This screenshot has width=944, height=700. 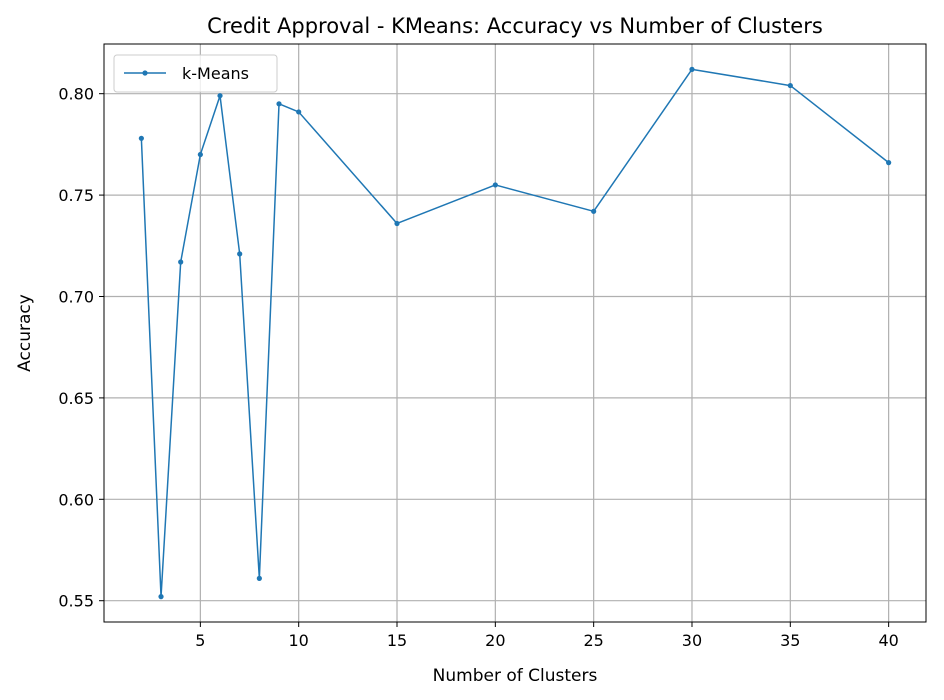 I want to click on legend: k-Means, so click(x=195, y=73).